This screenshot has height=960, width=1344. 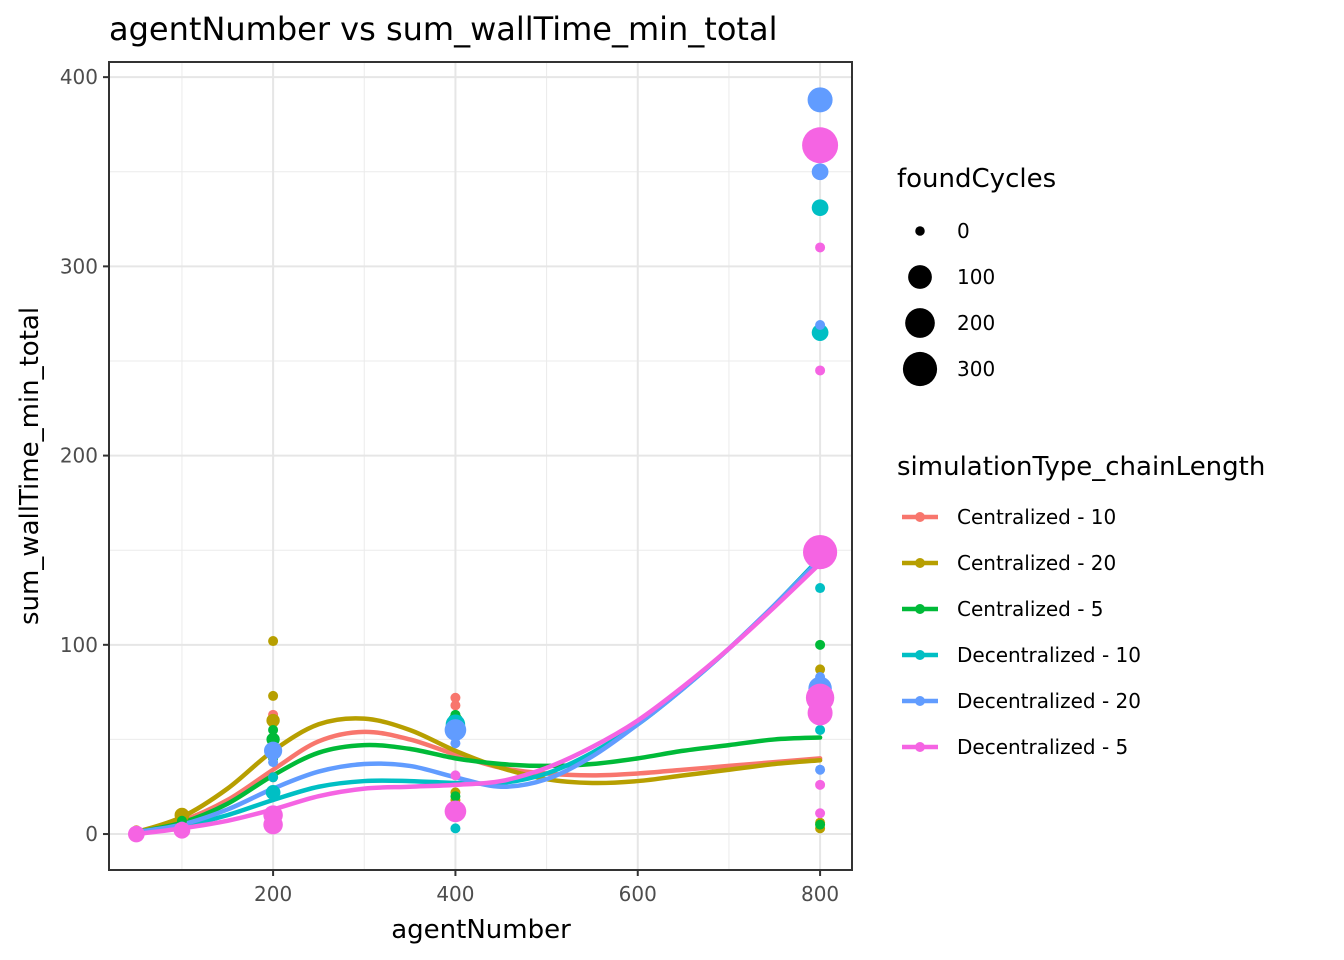 What do you see at coordinates (976, 323) in the screenshot?
I see `size-legend-label: 200` at bounding box center [976, 323].